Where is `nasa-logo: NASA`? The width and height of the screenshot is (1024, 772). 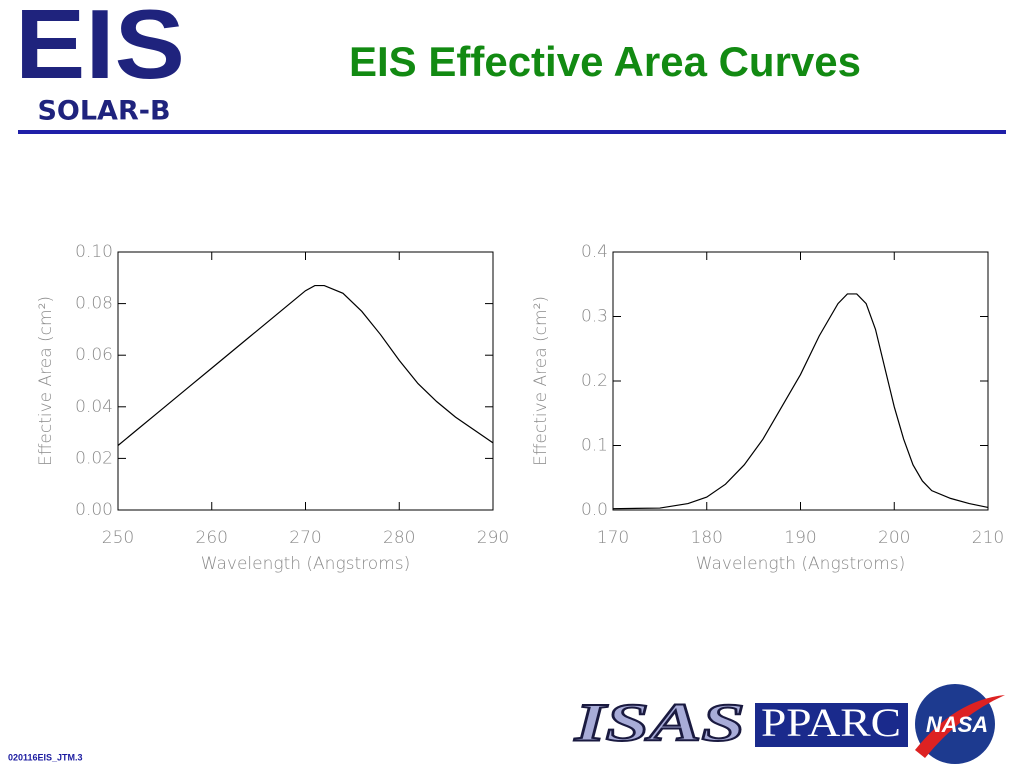 nasa-logo: NASA is located at coordinates (957, 724).